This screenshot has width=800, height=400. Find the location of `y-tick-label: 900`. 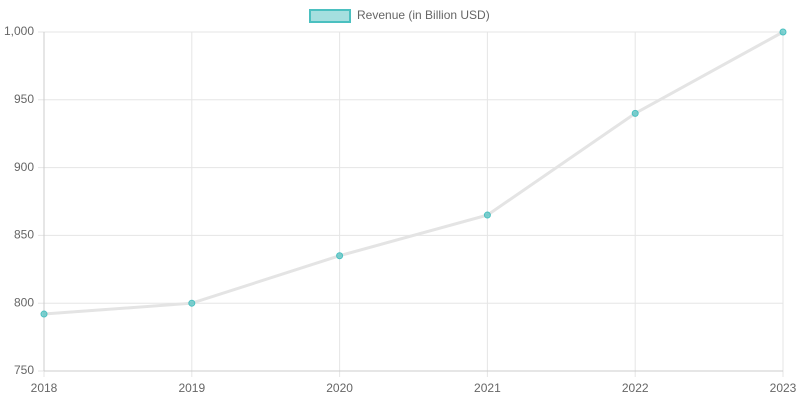

y-tick-label: 900 is located at coordinates (24, 167).